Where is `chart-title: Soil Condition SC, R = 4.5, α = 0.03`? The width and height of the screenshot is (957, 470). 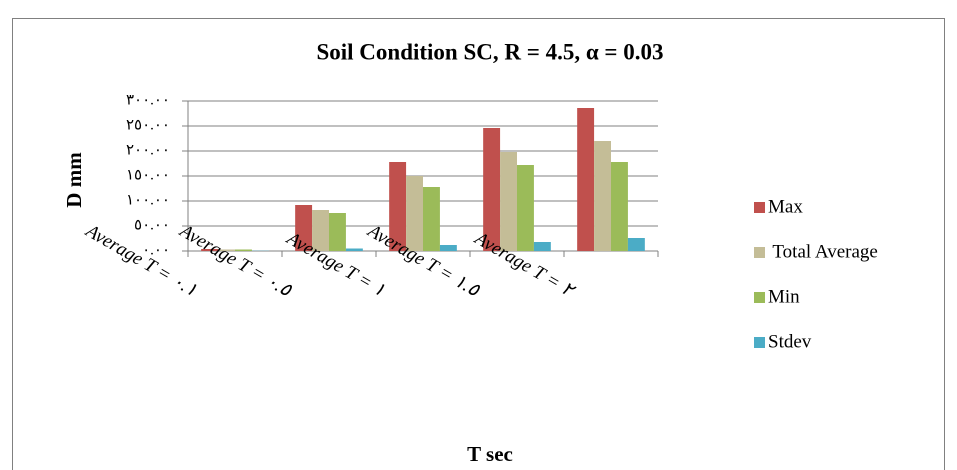 chart-title: Soil Condition SC, R = 4.5, α = 0.03 is located at coordinates (489, 51).